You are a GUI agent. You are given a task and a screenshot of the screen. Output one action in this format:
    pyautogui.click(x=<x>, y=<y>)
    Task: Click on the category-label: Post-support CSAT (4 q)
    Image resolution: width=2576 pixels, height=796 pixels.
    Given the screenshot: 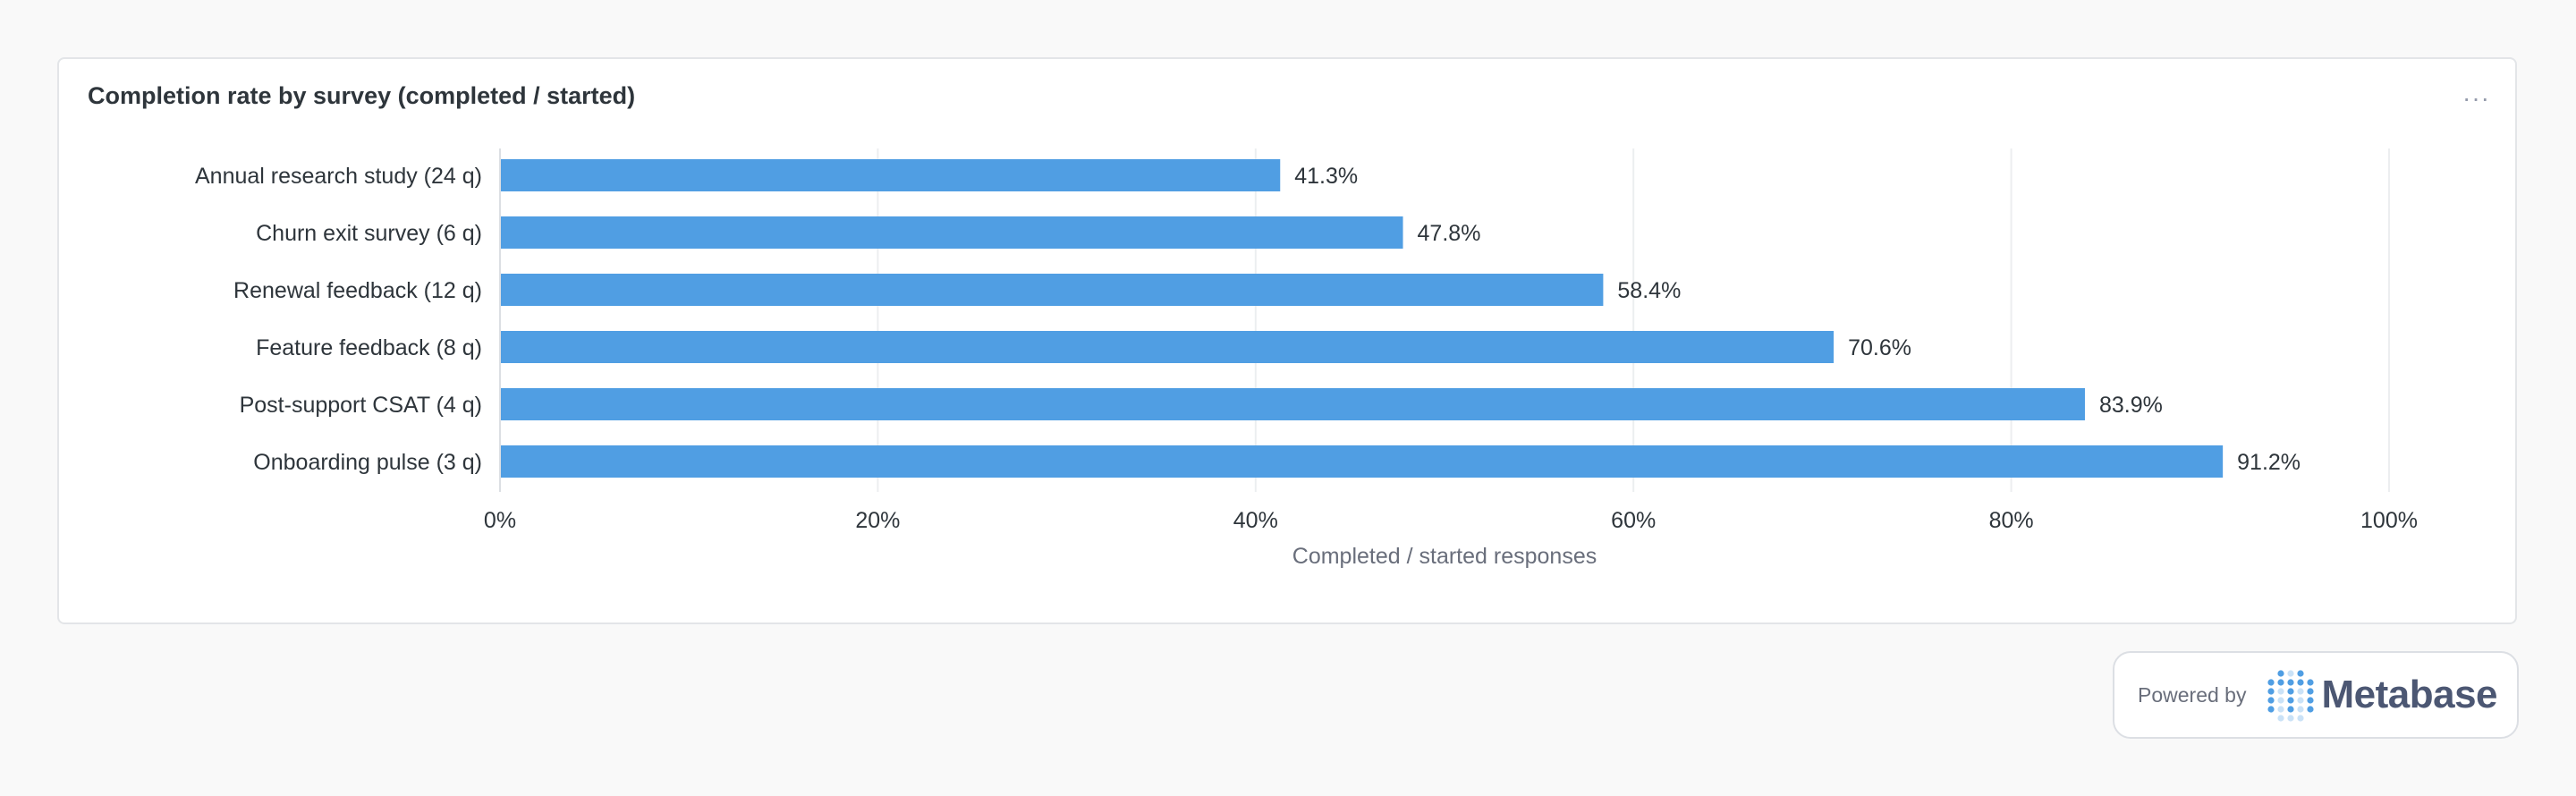 What is the action you would take?
    pyautogui.click(x=361, y=405)
    